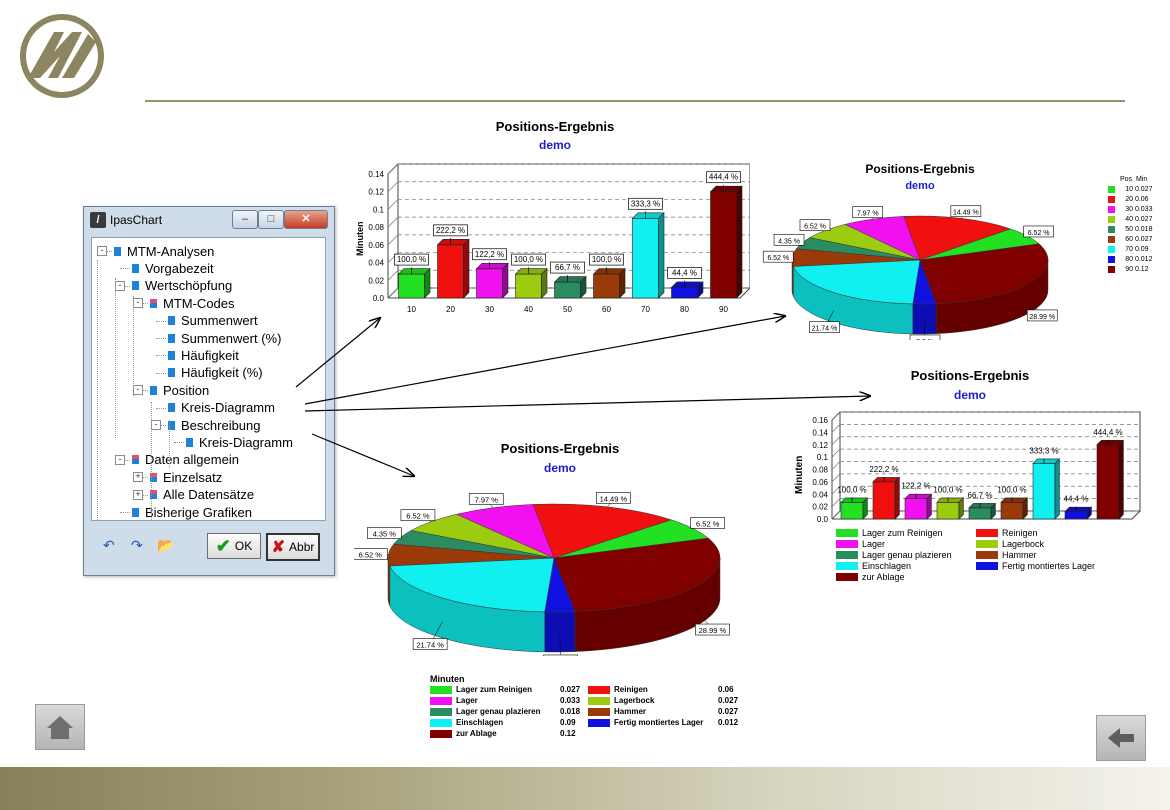 The image size is (1170, 810). Describe the element at coordinates (1011, 489) in the screenshot. I see `data-label: 100,0 %` at that location.